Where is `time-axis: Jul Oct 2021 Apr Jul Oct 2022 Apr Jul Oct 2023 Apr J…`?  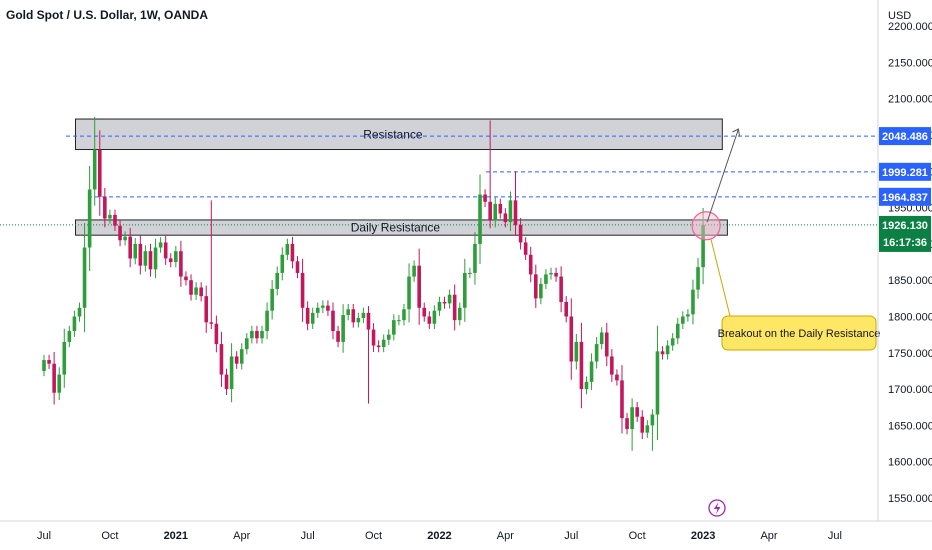
time-axis: Jul Oct 2021 Apr Jul Oct 2022 Apr Jul Oct 2023 Apr J… is located at coordinates (439, 536).